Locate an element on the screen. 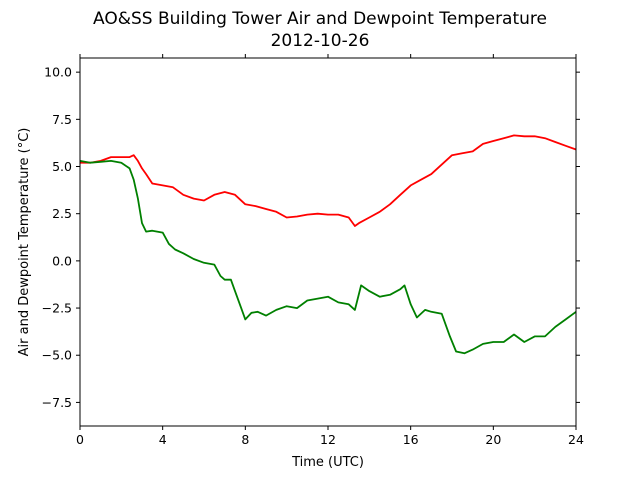 This screenshot has height=480, width=640. y-tick-label: −7.5 is located at coordinates (57, 402).